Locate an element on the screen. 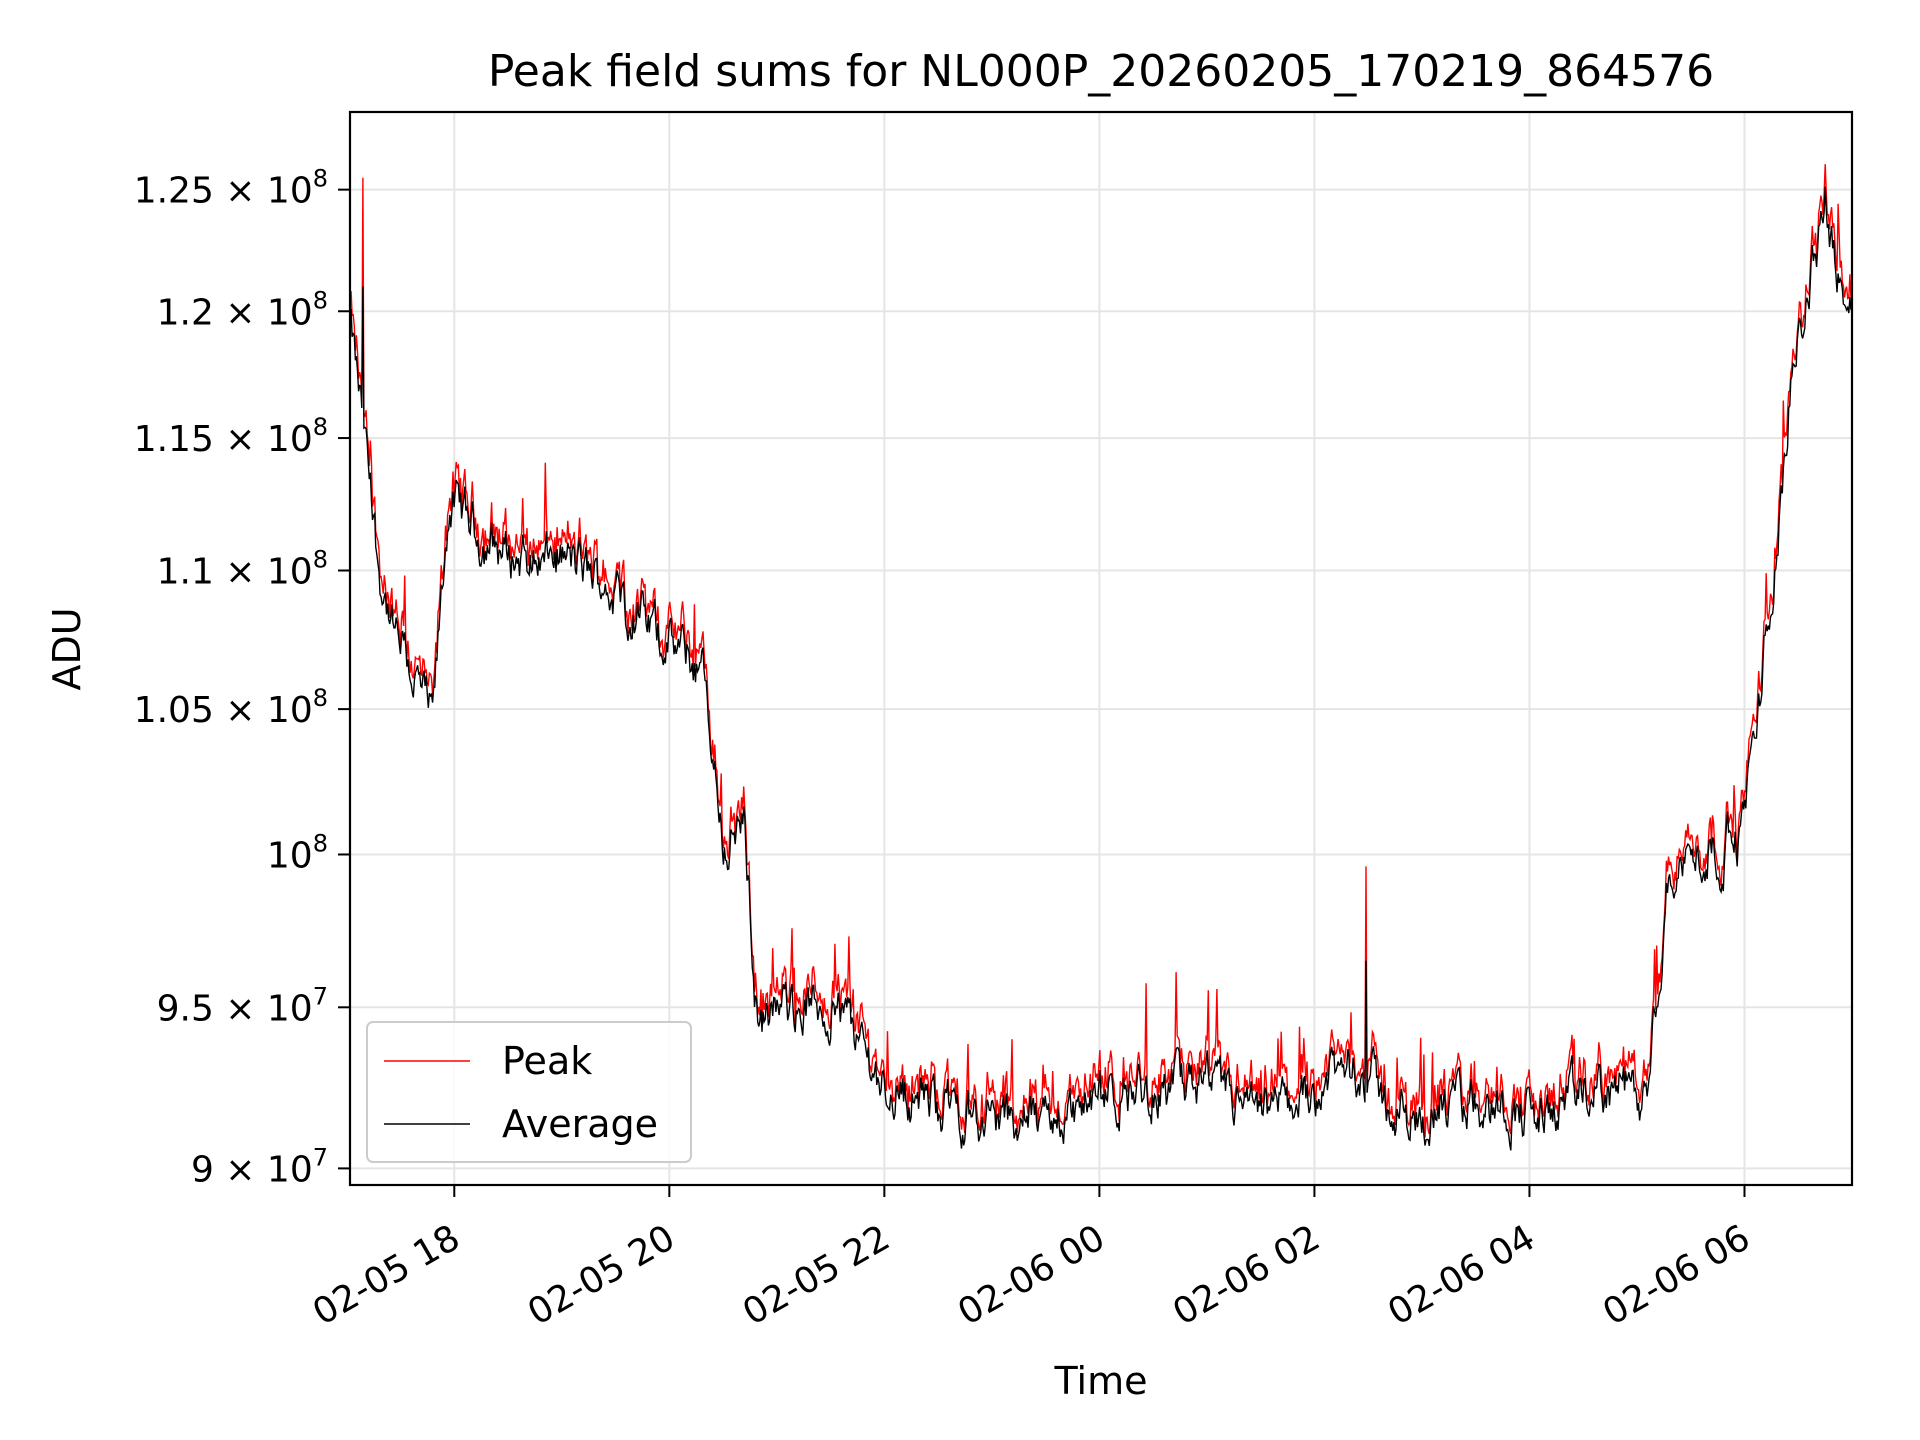 The width and height of the screenshot is (1920, 1440). y-tick-label: 1.15 × 108 is located at coordinates (231, 436).